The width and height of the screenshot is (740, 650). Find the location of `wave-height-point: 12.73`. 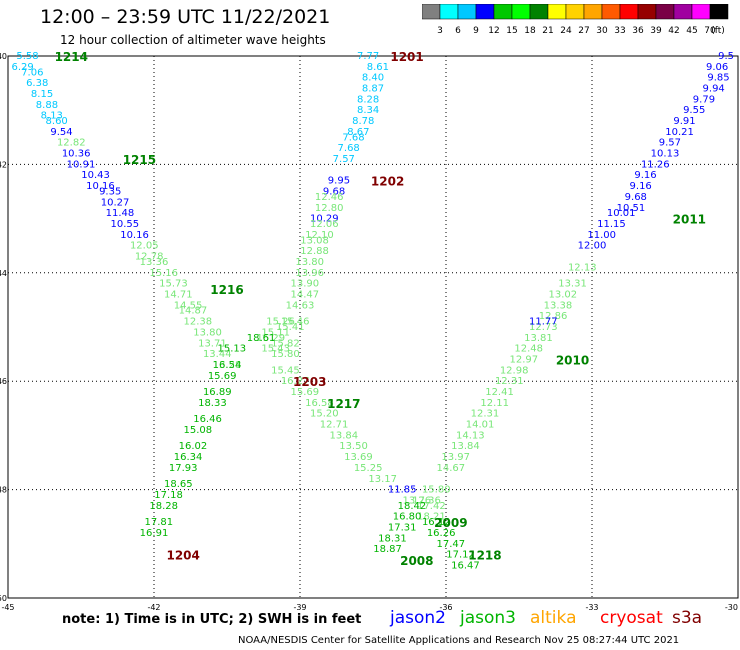

wave-height-point: 12.73 is located at coordinates (543, 327).